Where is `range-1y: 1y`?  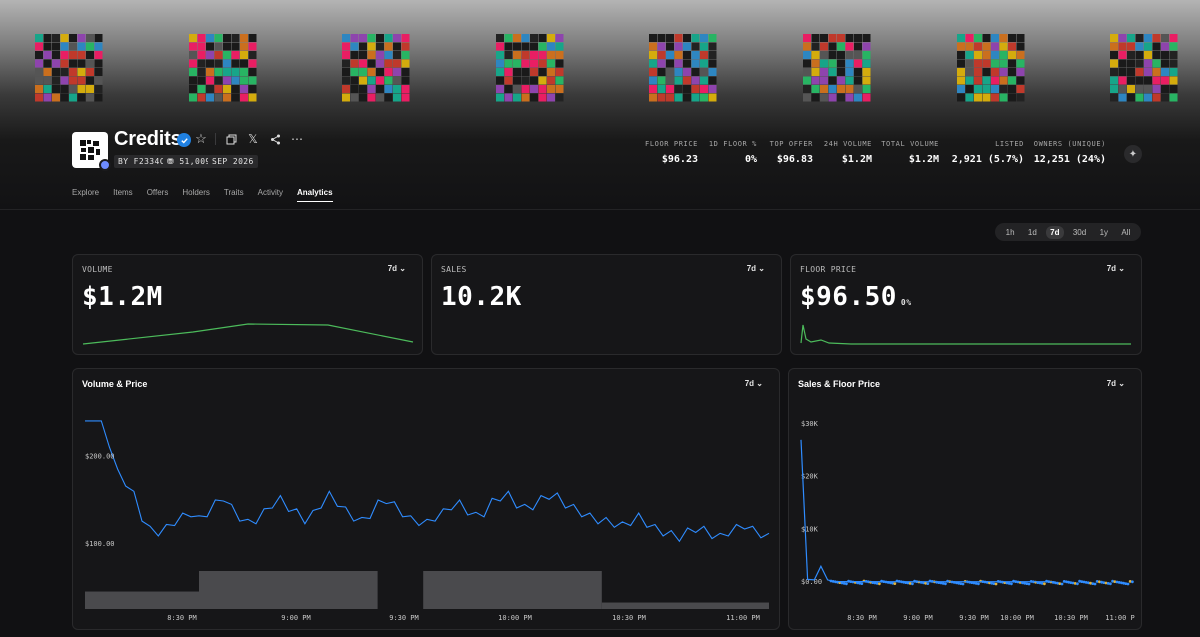
range-1y: 1y is located at coordinates (1104, 232).